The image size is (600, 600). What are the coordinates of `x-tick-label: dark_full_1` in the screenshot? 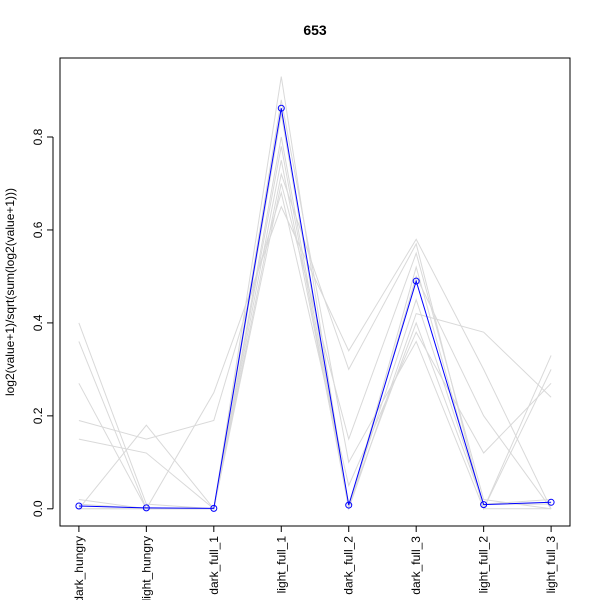 It's located at (214, 565).